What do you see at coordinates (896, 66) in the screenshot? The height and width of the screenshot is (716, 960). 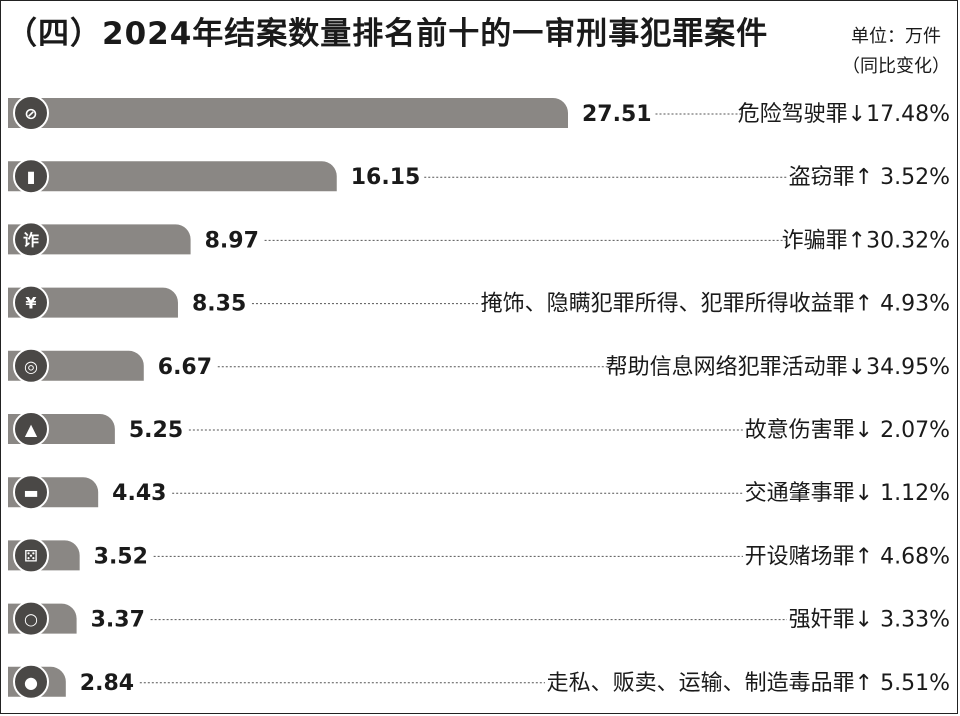 I see `unit-line-2: （同比变化）` at bounding box center [896, 66].